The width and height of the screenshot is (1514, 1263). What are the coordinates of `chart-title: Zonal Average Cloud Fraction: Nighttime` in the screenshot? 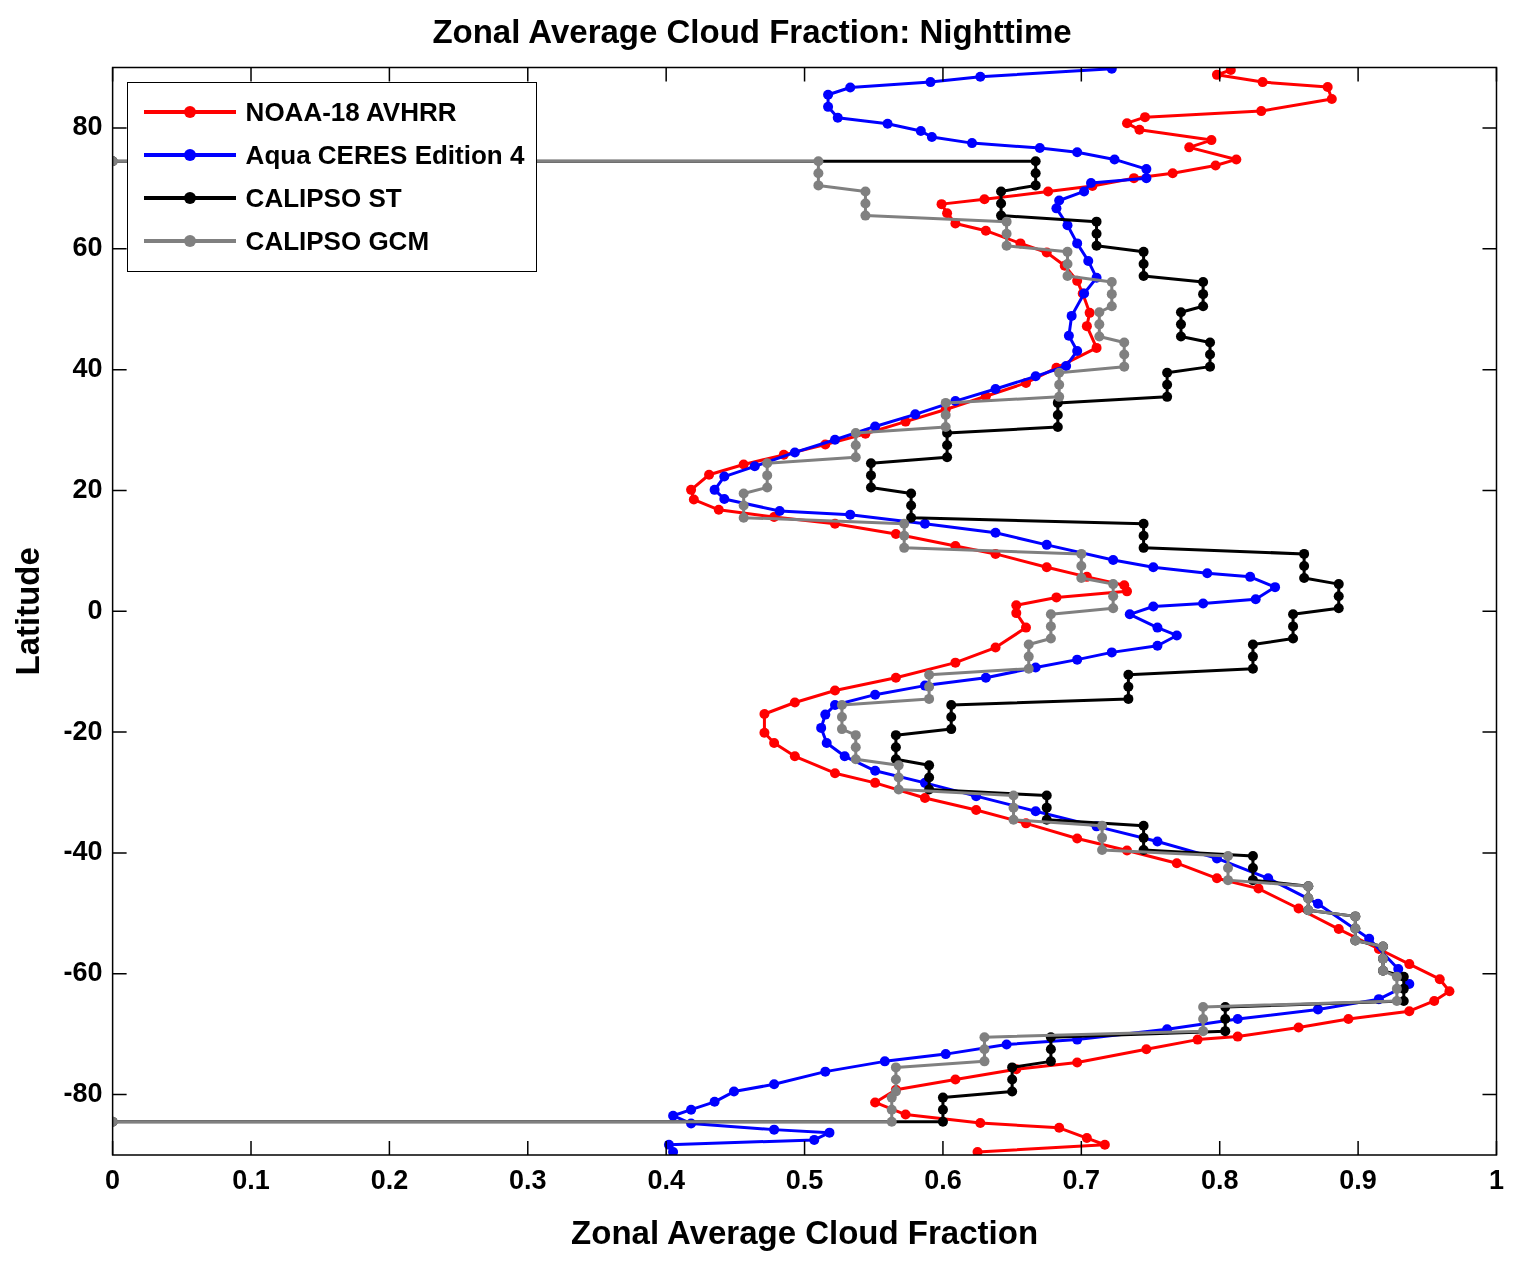 It's located at (752, 31).